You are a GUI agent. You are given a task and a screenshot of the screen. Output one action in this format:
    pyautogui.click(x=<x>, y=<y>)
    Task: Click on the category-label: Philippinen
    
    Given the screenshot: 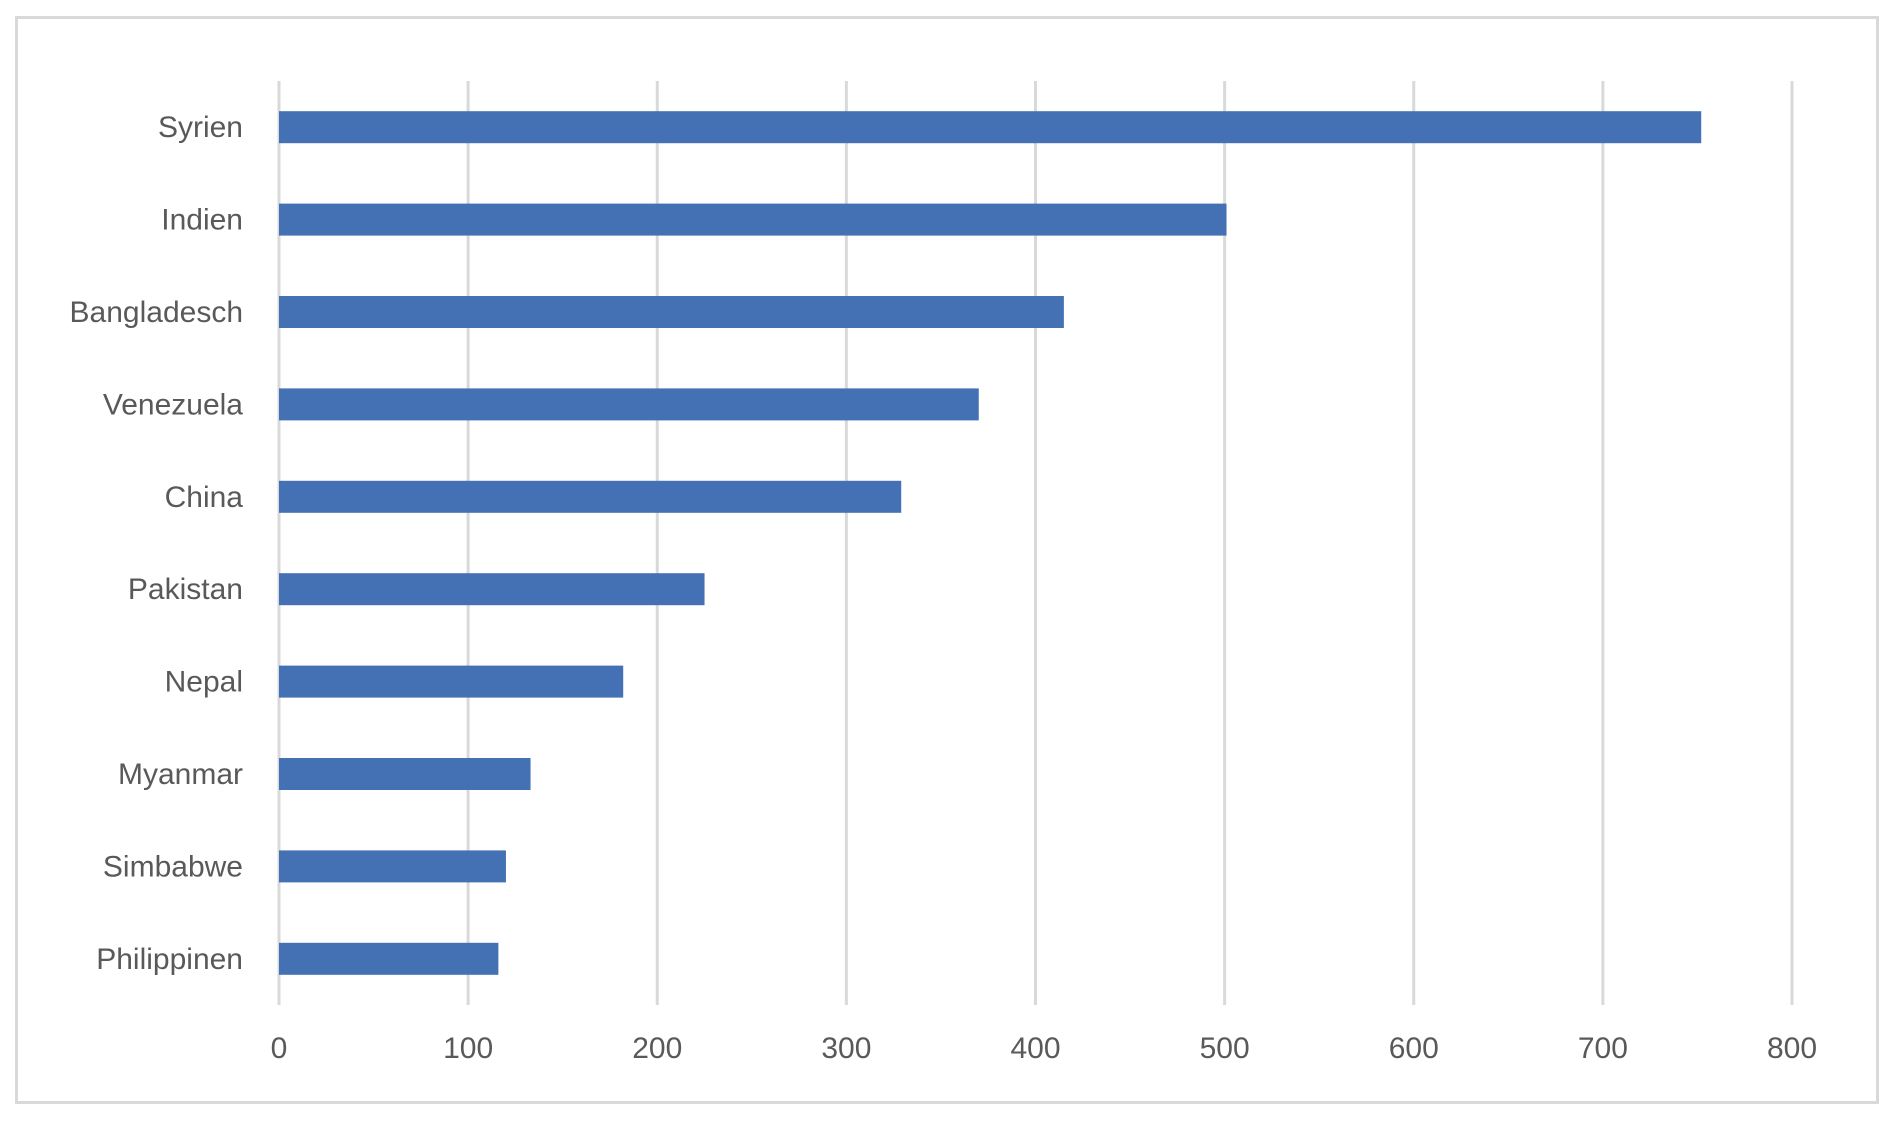 What is the action you would take?
    pyautogui.click(x=169, y=959)
    